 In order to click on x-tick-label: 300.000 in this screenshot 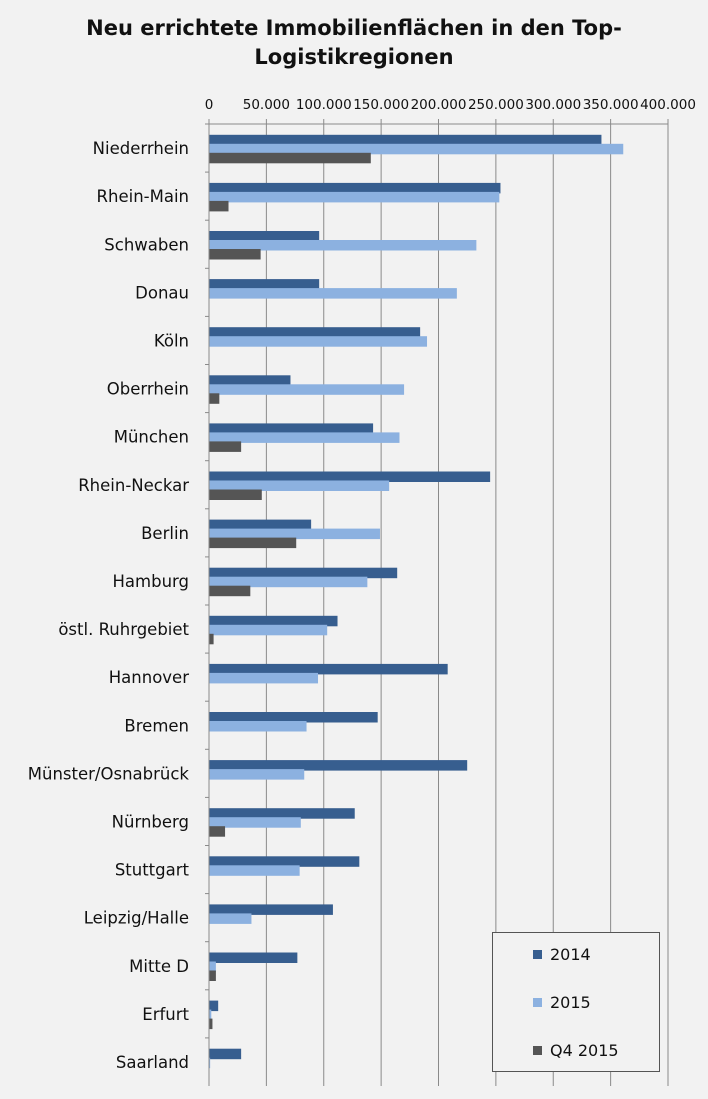, I will do `click(553, 105)`.